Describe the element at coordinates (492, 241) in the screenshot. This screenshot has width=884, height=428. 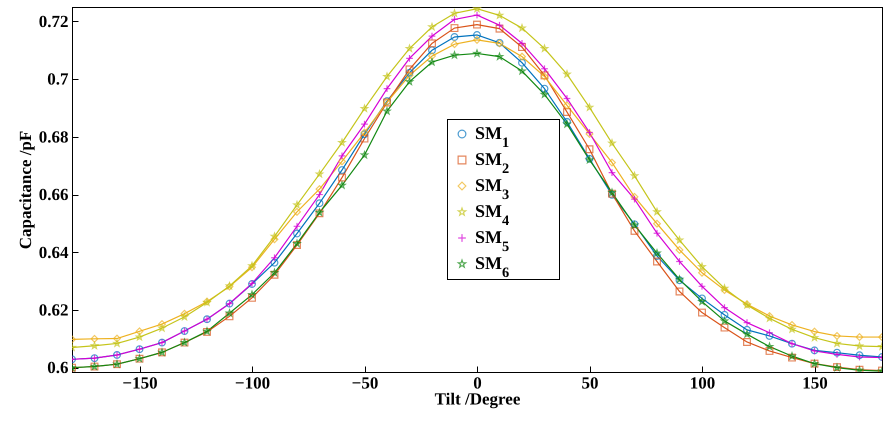
I see `legend-label: SM$_{5}$` at that location.